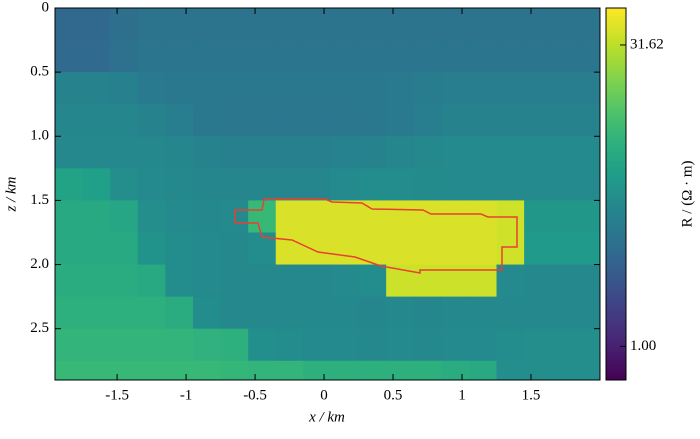 The image size is (700, 439). I want to click on x-tick-label: -0.5, so click(255, 395).